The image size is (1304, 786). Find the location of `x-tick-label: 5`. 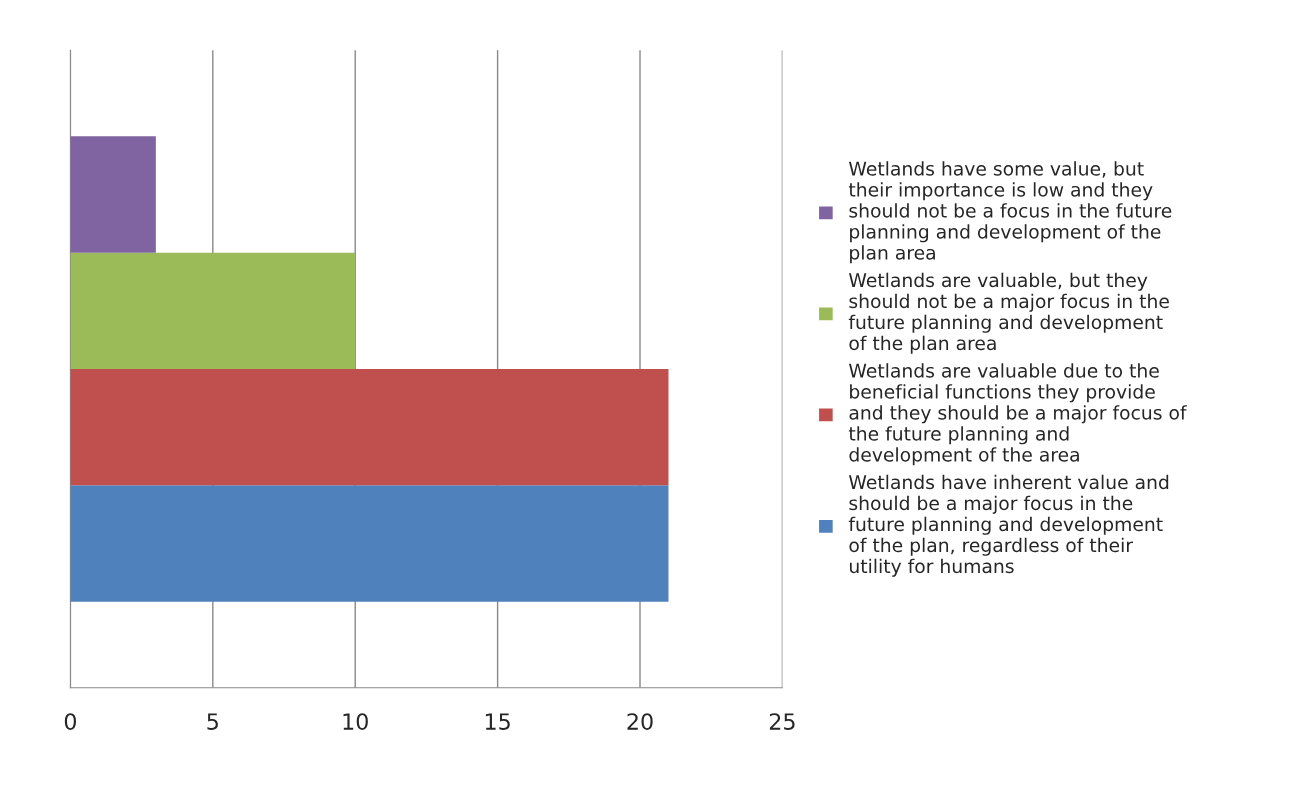

x-tick-label: 5 is located at coordinates (212, 721).